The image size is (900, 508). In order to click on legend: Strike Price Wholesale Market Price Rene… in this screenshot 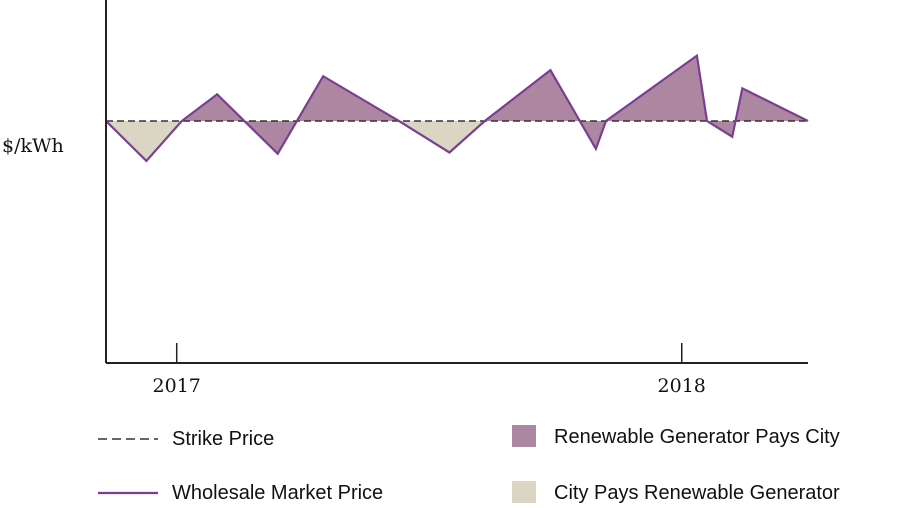, I will do `click(469, 464)`.